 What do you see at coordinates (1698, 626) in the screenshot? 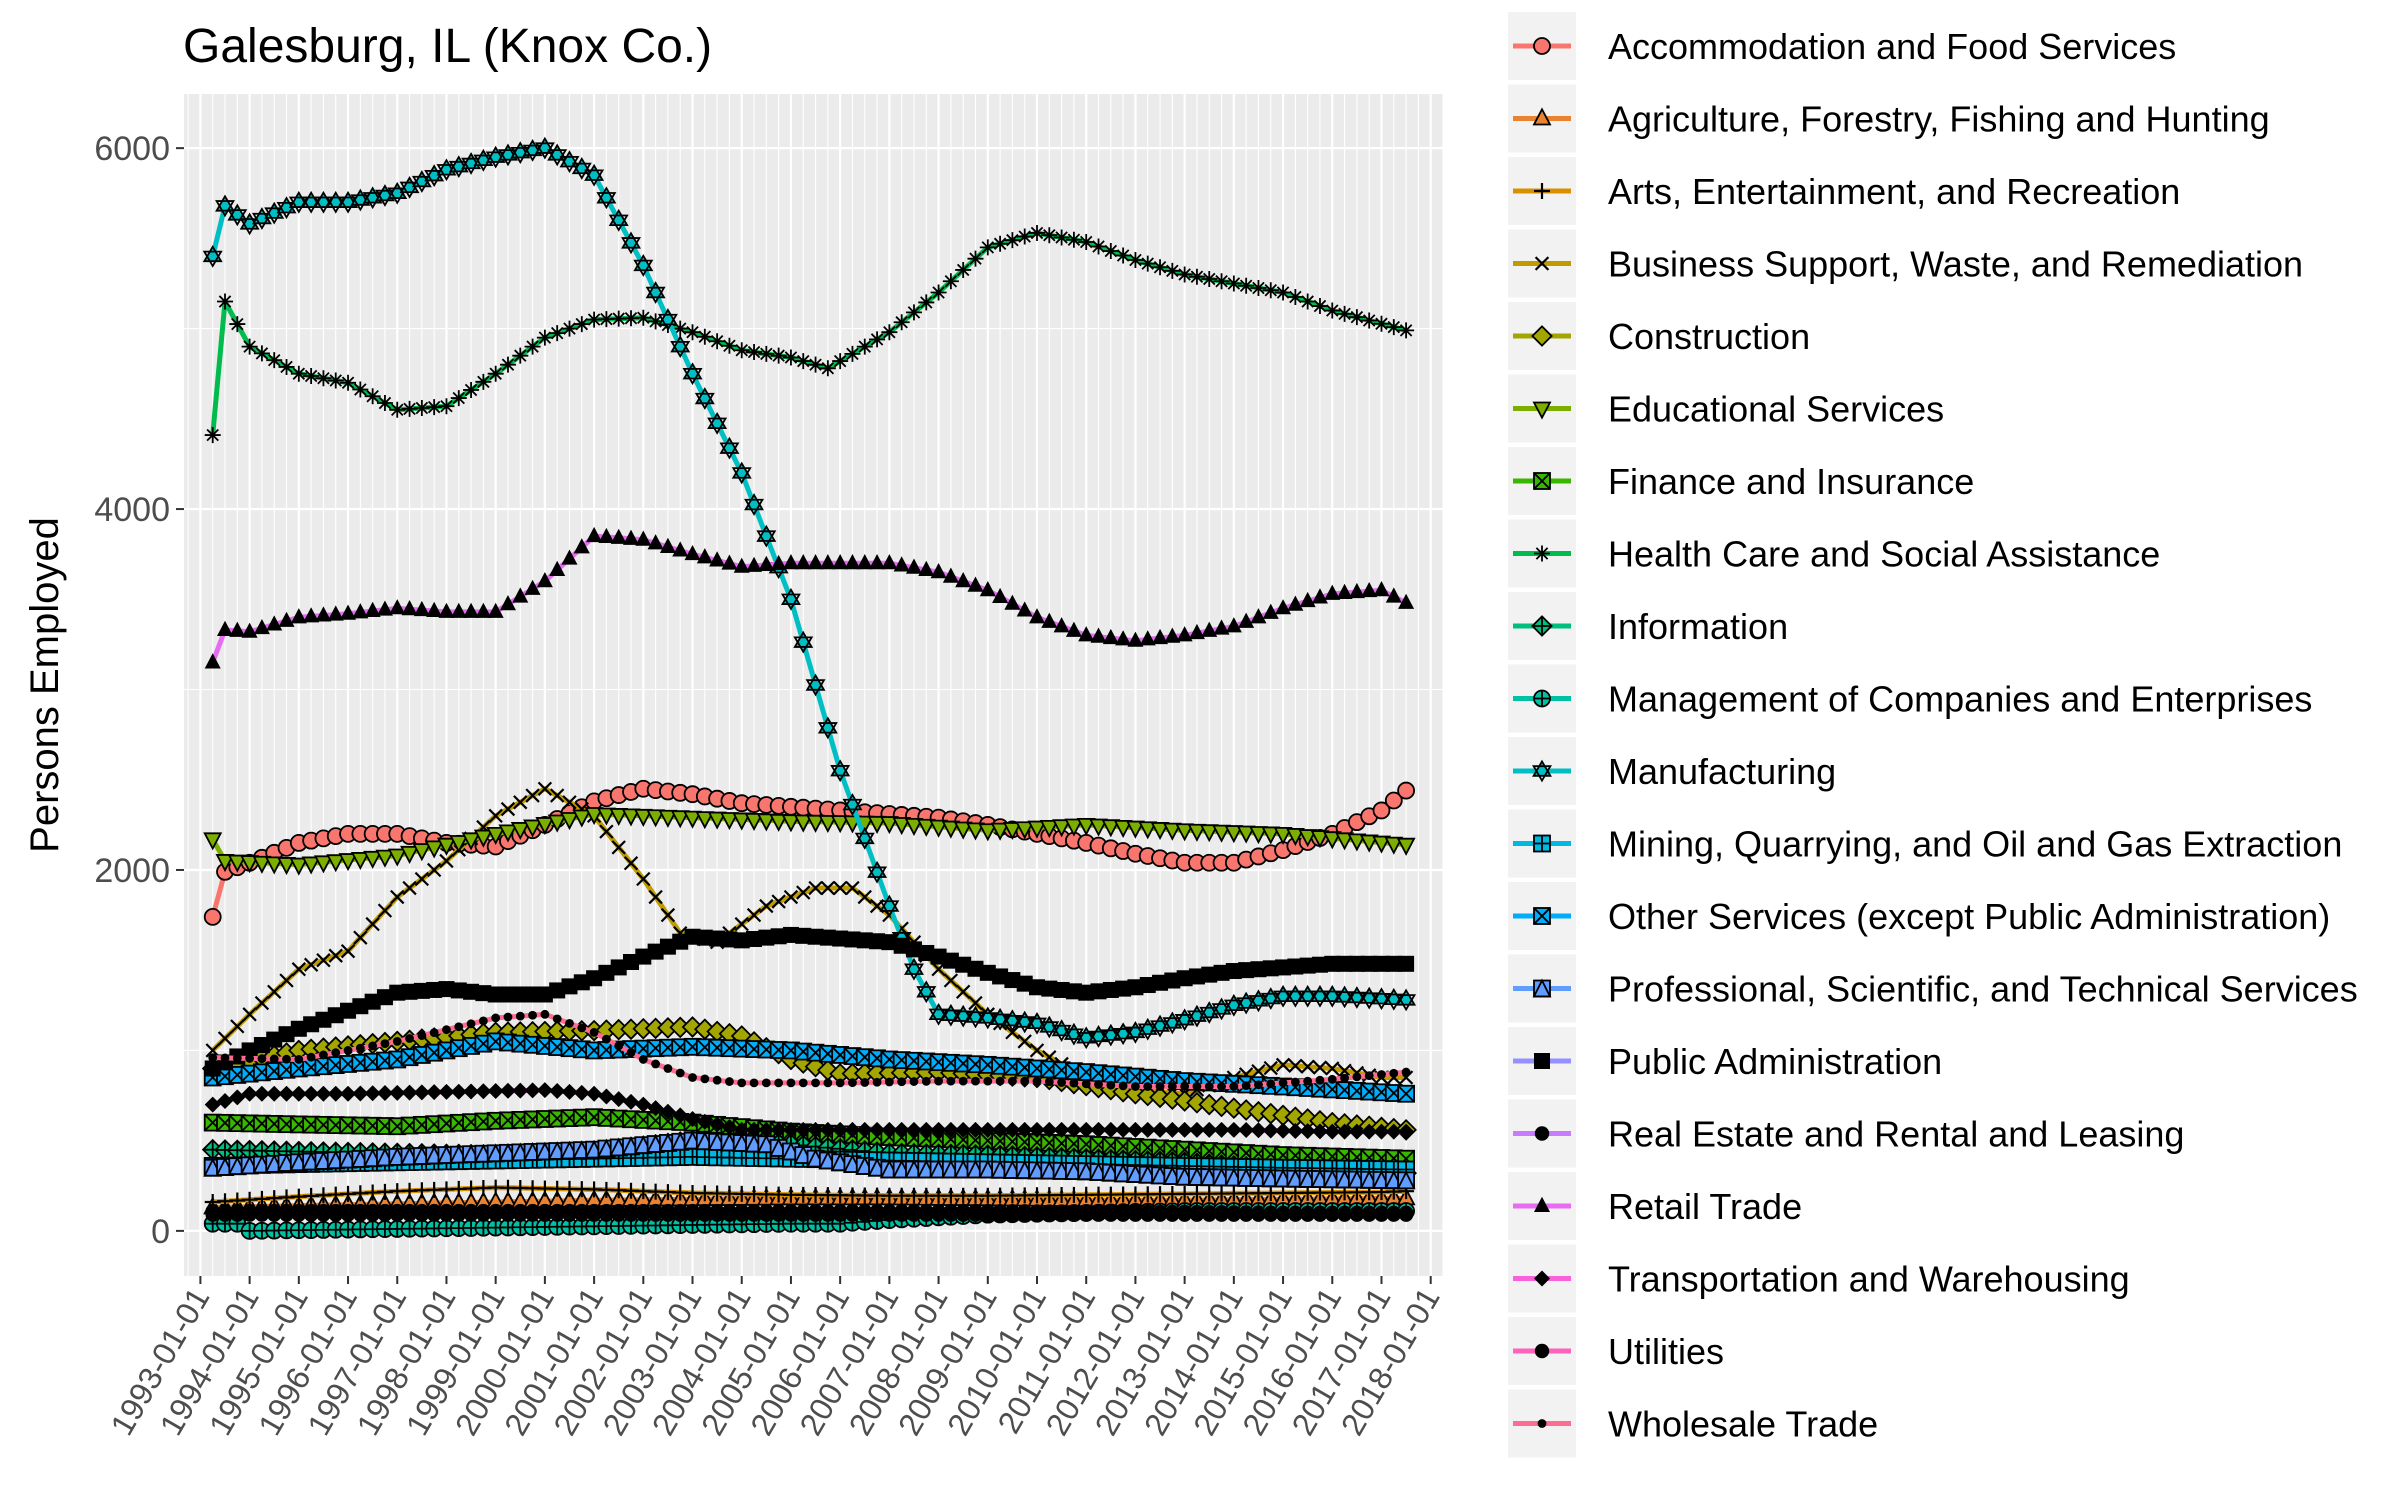
I see `legend-label: Information` at bounding box center [1698, 626].